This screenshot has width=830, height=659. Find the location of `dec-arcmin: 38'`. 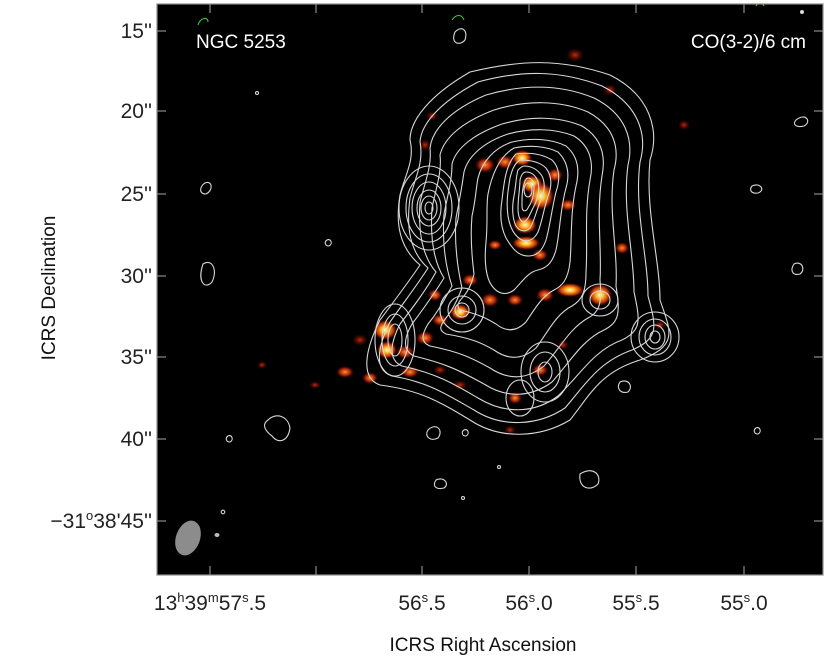

dec-arcmin: 38' is located at coordinates (106, 521).